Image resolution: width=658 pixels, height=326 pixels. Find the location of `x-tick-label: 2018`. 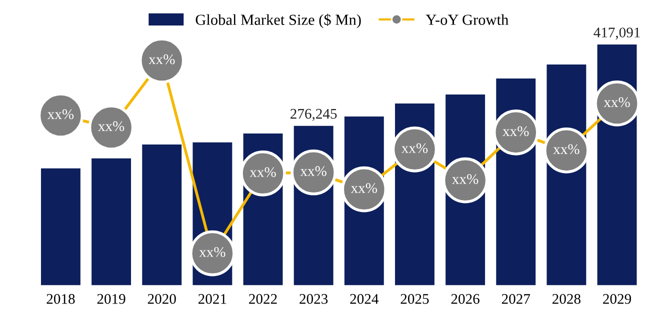

x-tick-label: 2018 is located at coordinates (60, 299).